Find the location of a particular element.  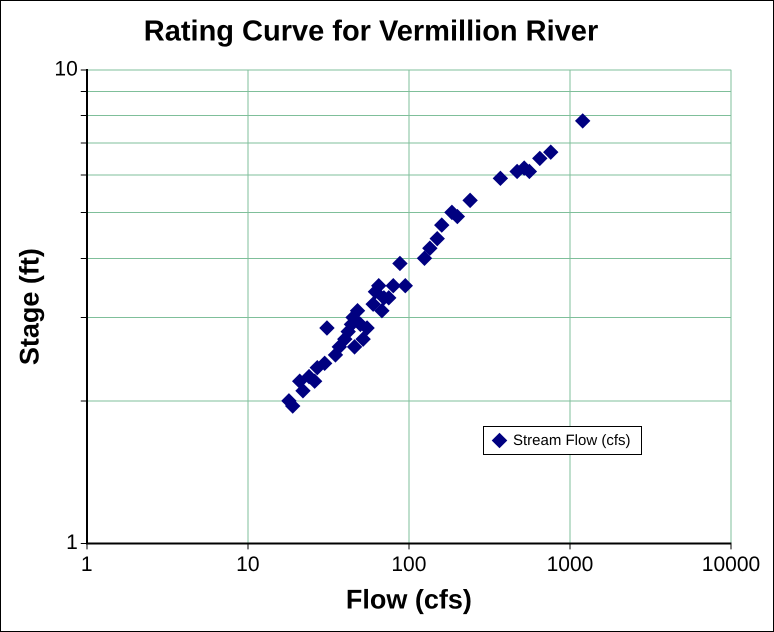

x-tick-label: 100 is located at coordinates (408, 564).